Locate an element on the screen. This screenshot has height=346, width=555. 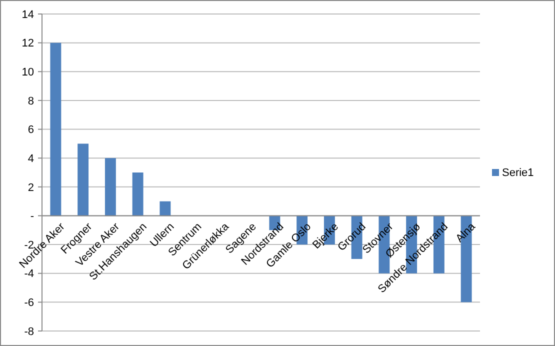
y-tick-label: 14 is located at coordinates (28, 14).